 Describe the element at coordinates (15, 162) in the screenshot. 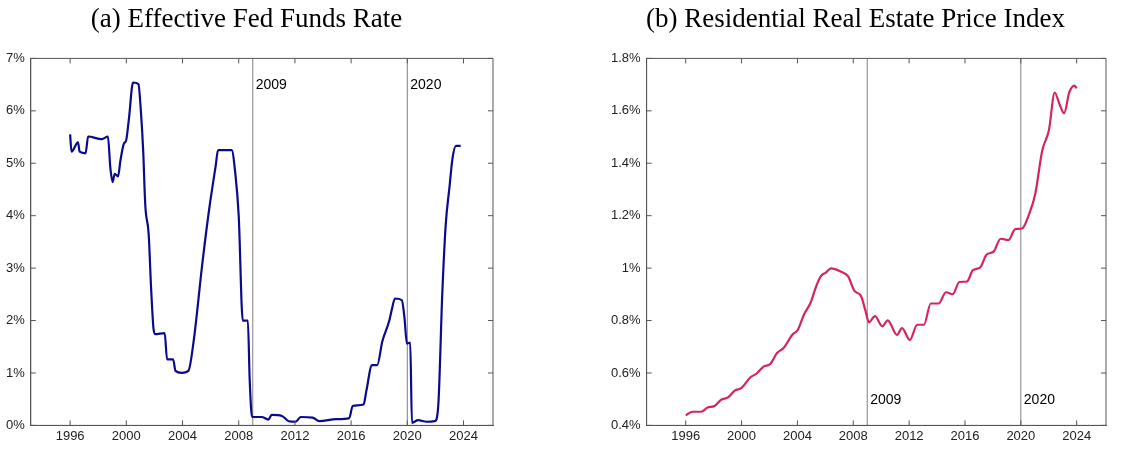

I see `y-tick-label: 5%` at that location.